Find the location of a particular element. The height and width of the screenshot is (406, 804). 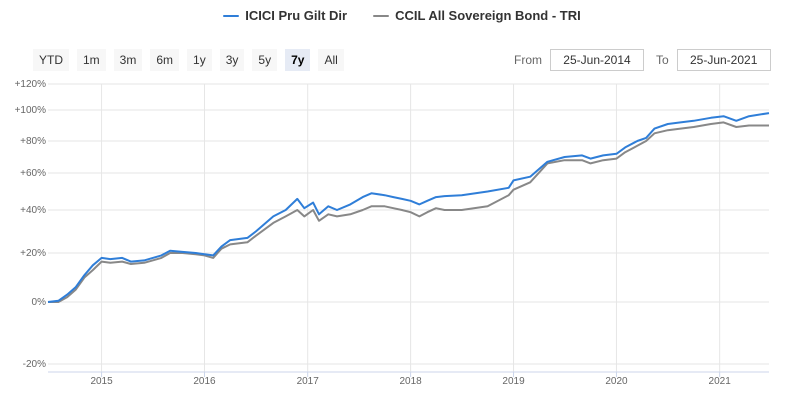

range-button-3m: 3m is located at coordinates (128, 60).